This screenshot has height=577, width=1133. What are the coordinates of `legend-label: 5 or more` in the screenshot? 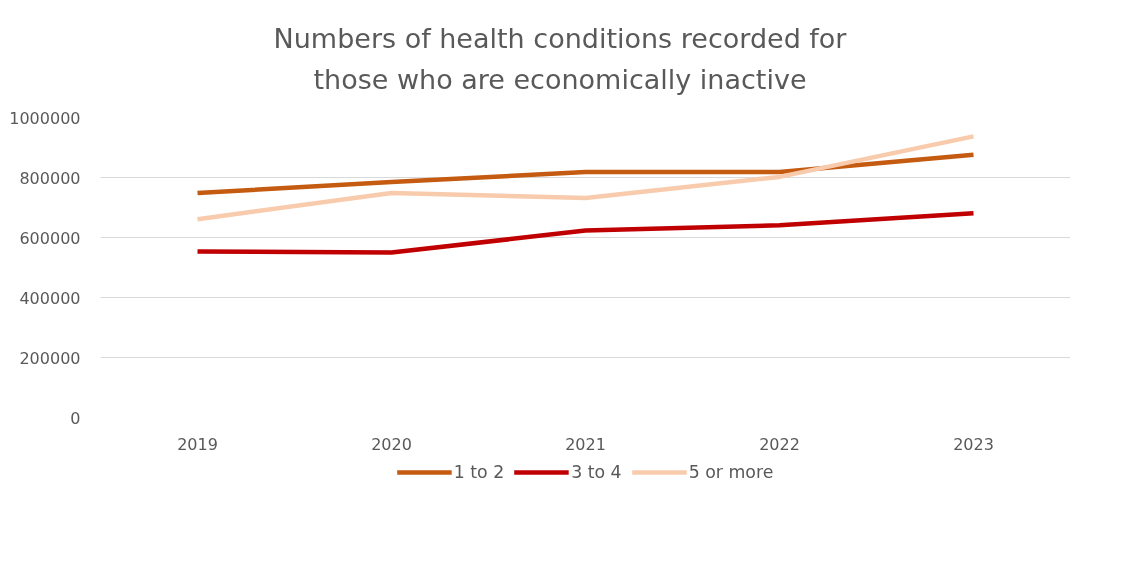 It's located at (731, 472).